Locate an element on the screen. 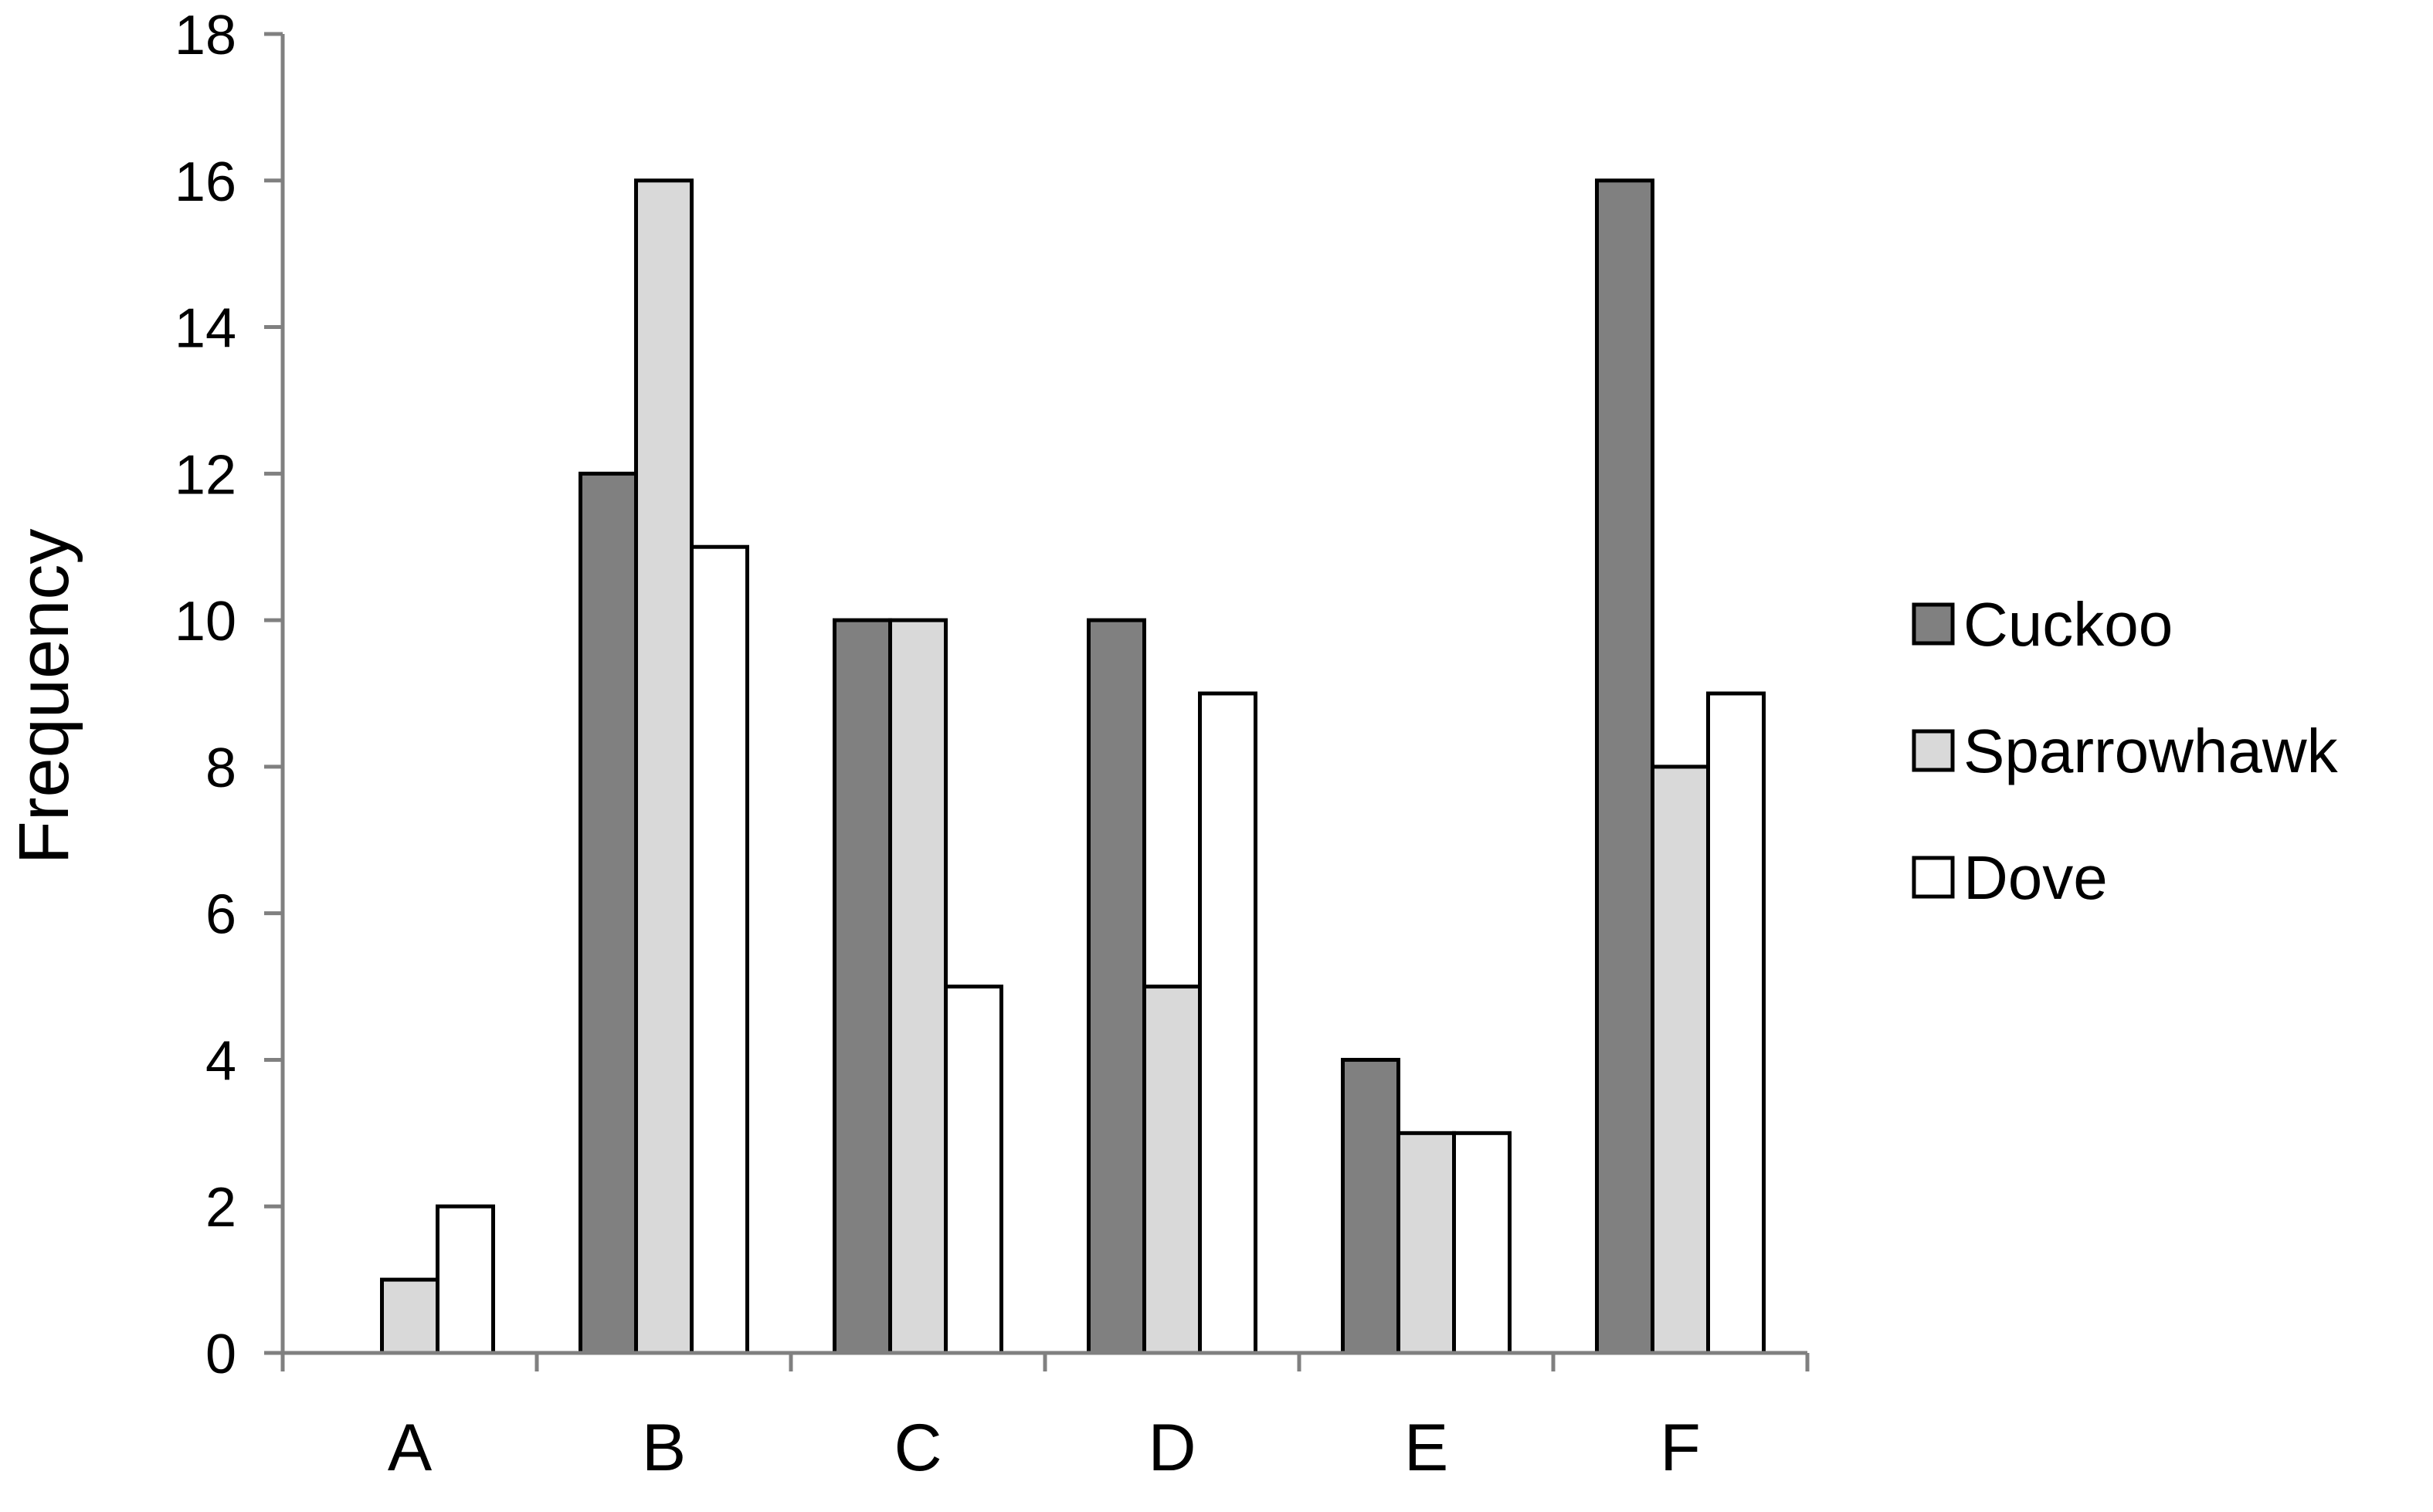 This screenshot has height=1512, width=2433. bar-sparrowhawk-e is located at coordinates (1426, 1243).